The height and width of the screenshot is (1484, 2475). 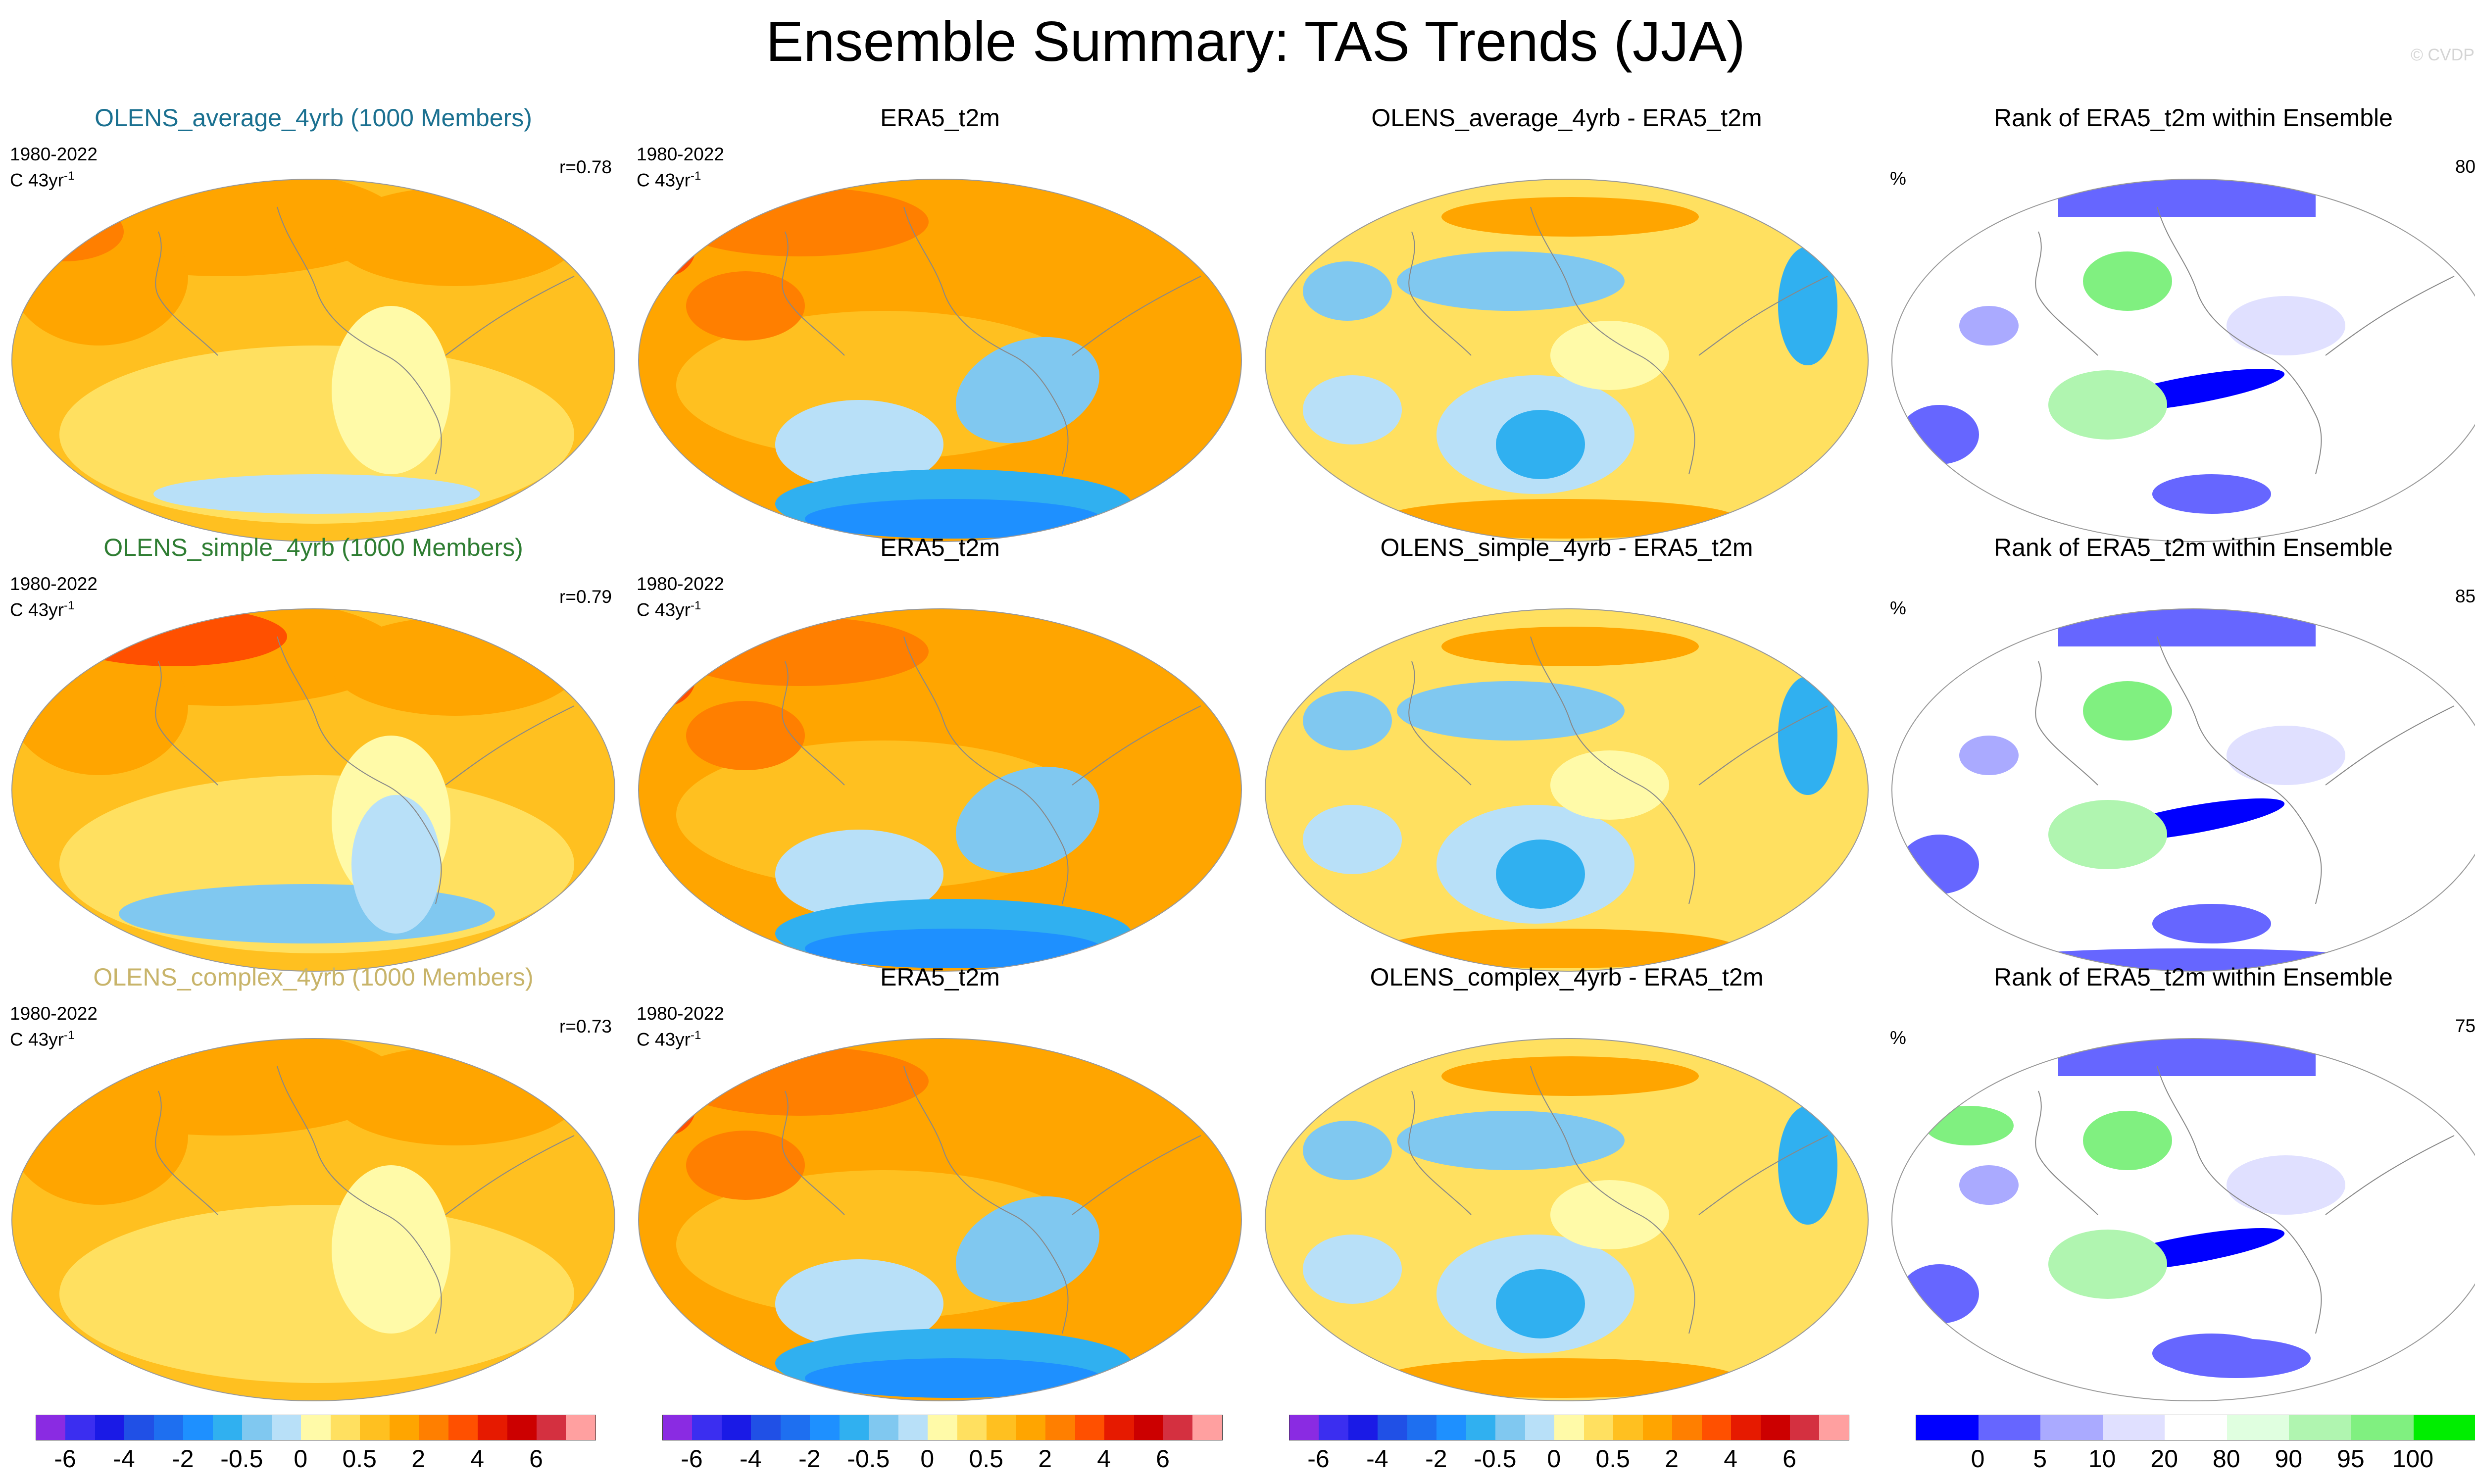 I want to click on colorbar-tick-label: 4, so click(x=477, y=1459).